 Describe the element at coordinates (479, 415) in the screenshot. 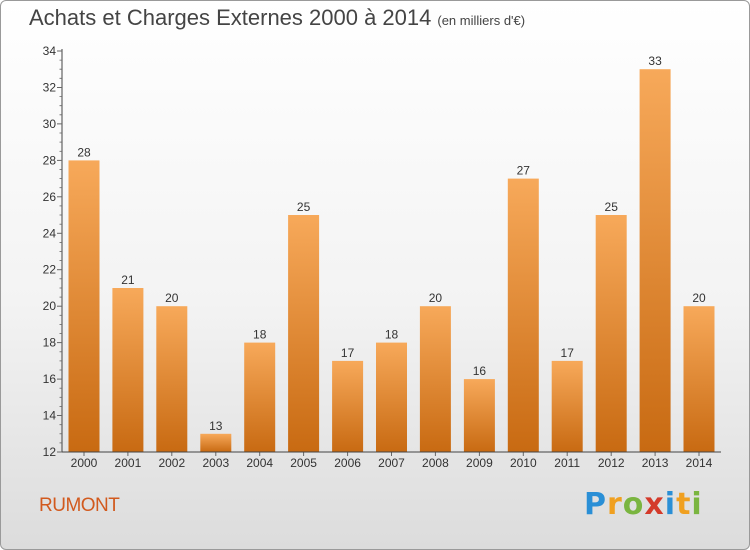

I see `bar-2009` at that location.